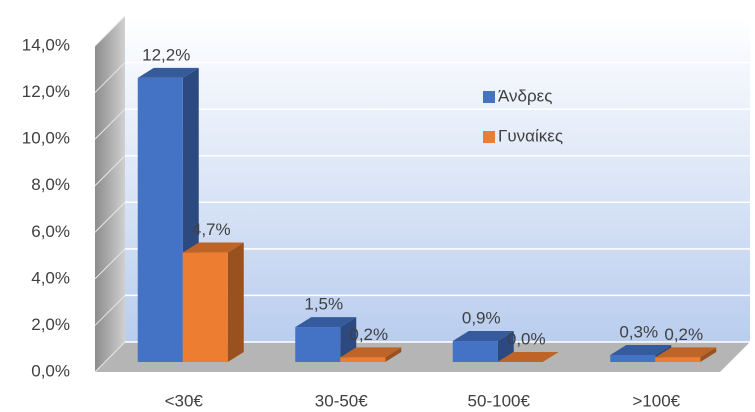  I want to click on y-tick-label: 14,0%, so click(46, 44).